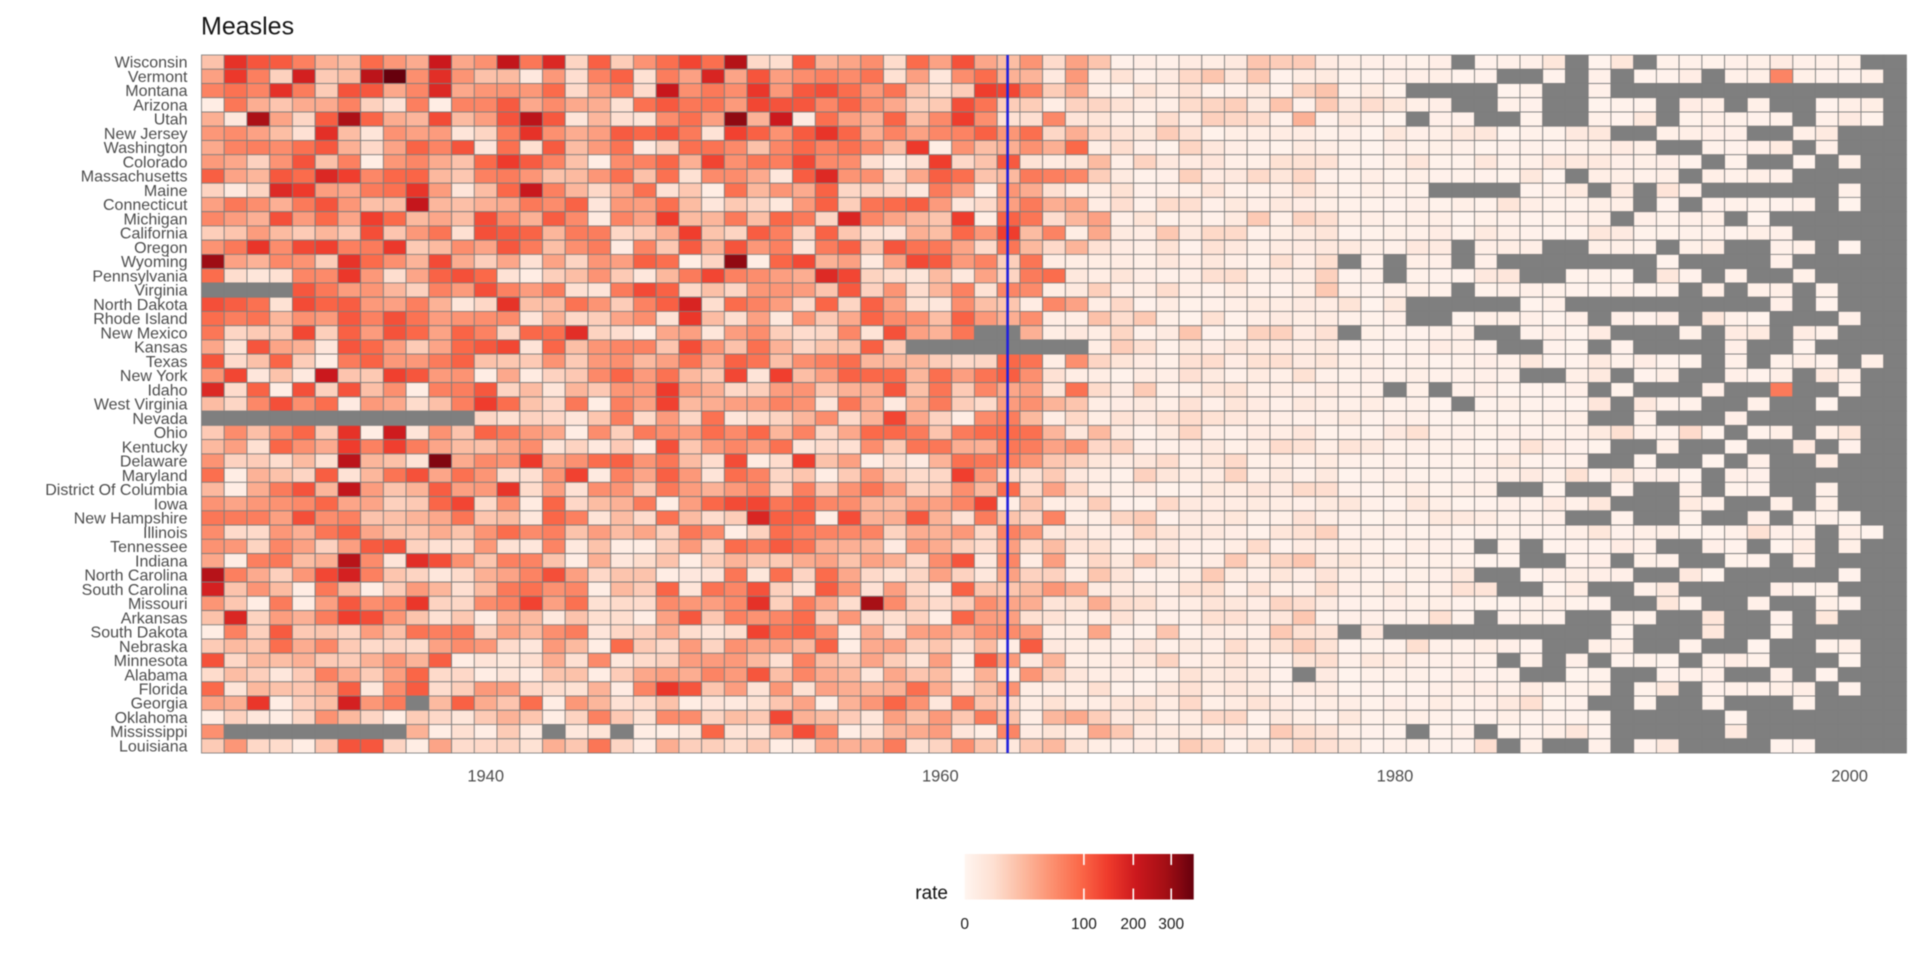 The image size is (1920, 960). What do you see at coordinates (1133, 924) in the screenshot?
I see `svg-text: 200` at bounding box center [1133, 924].